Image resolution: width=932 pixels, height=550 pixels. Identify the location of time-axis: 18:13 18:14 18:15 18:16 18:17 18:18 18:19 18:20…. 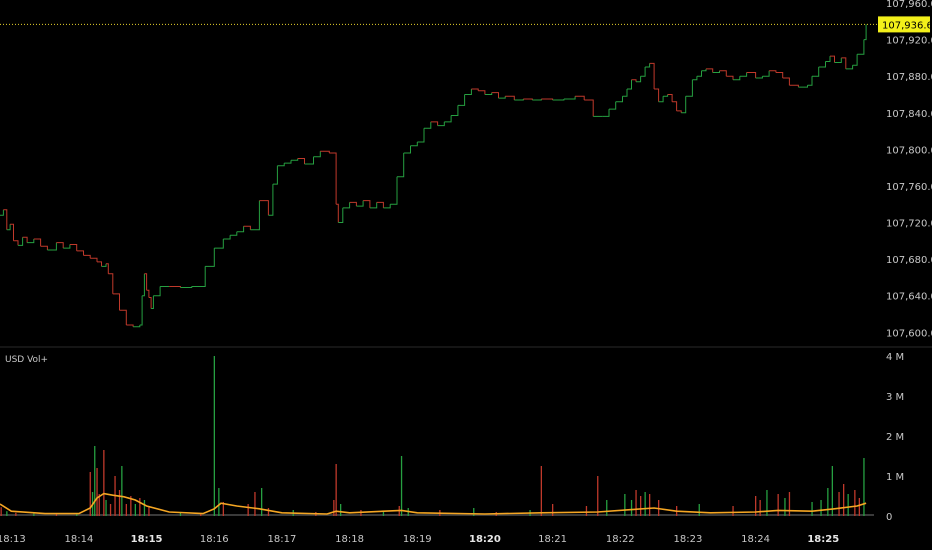
(419, 539).